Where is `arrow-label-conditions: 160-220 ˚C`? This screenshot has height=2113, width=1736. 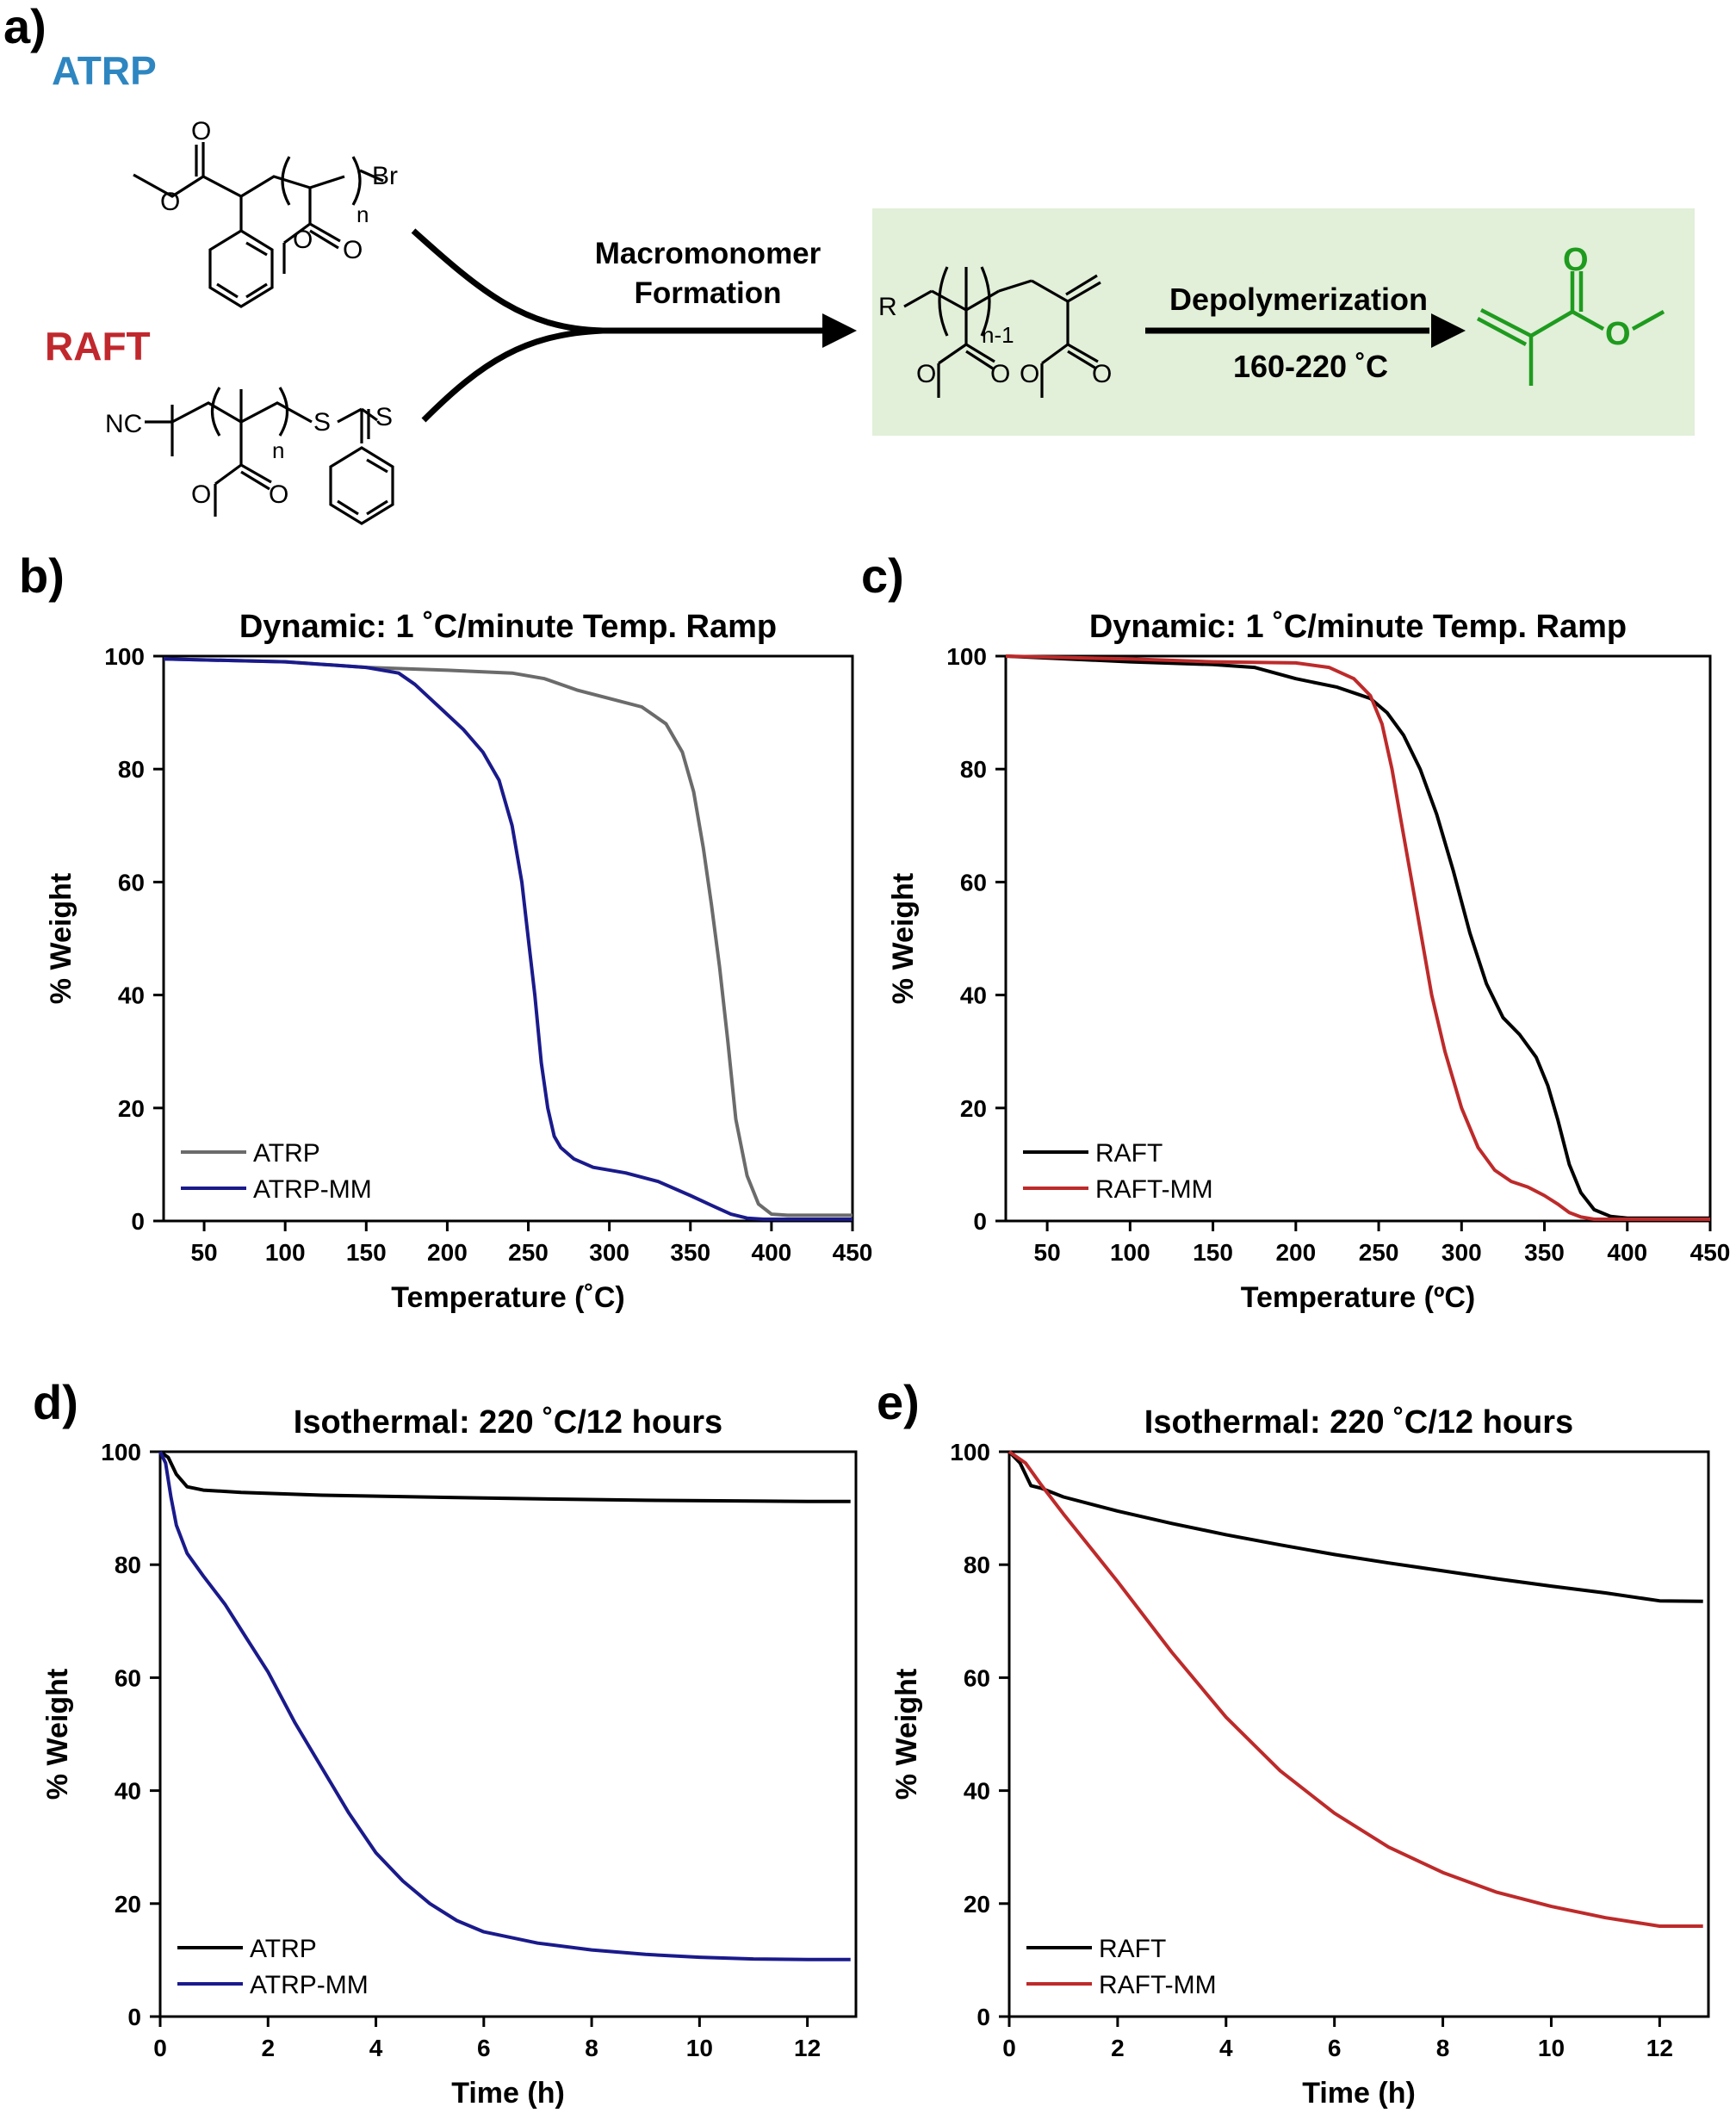
arrow-label-conditions: 160-220 ˚C is located at coordinates (1311, 366).